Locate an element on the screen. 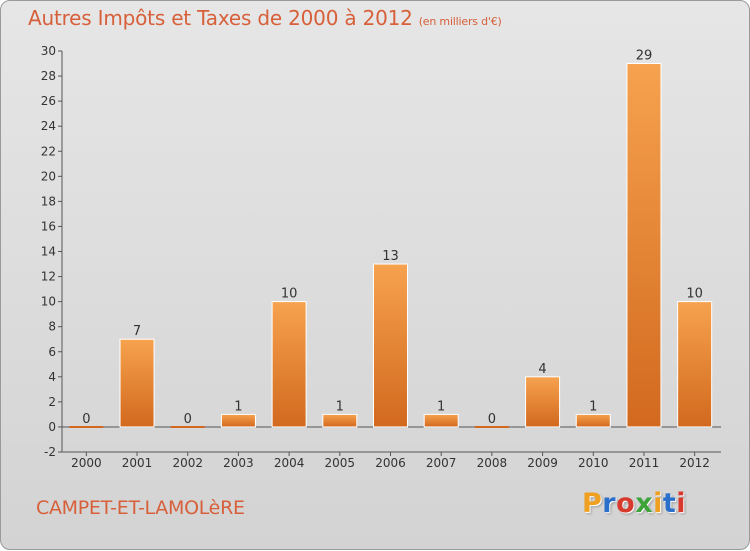 This screenshot has width=750, height=551. x-tick-label: 2011 is located at coordinates (644, 463).